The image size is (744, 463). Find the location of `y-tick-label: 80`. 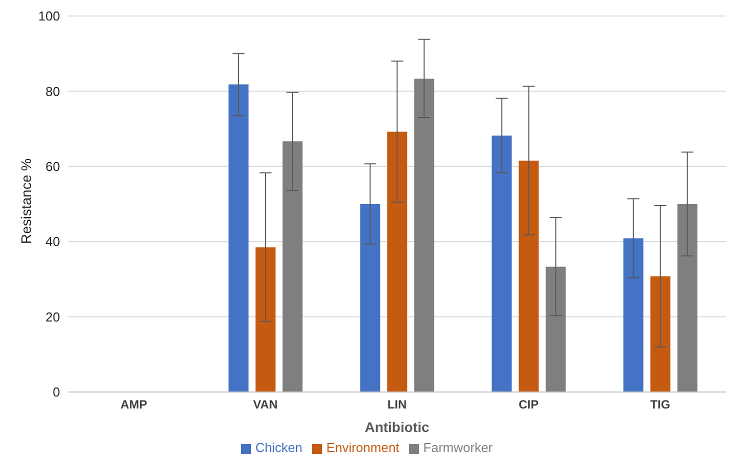

y-tick-label: 80 is located at coordinates (53, 91).